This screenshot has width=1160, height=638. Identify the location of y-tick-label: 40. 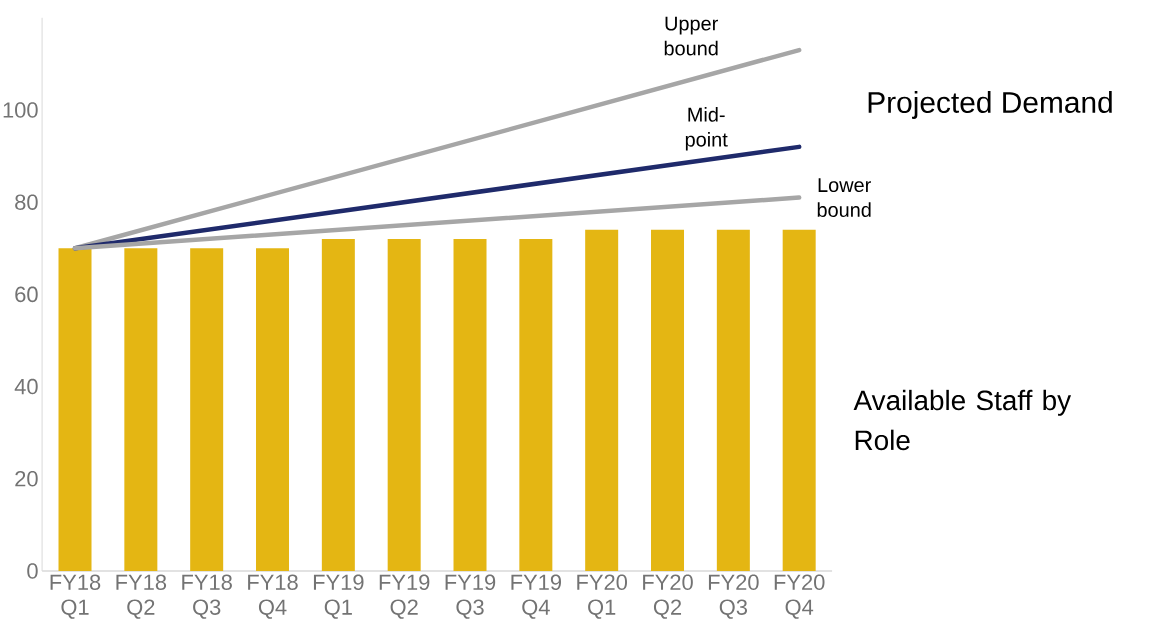
(26, 386).